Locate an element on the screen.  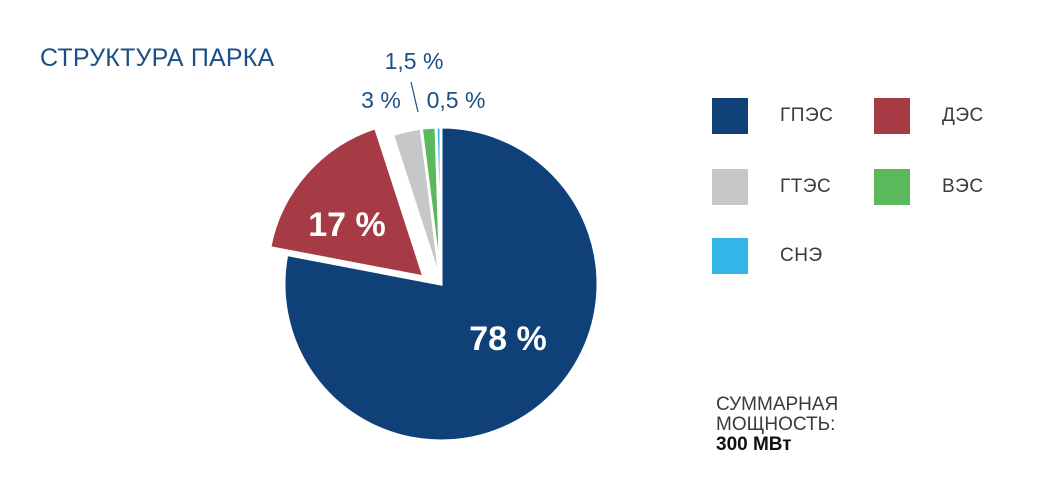
slice-label-3: 1,5 % is located at coordinates (414, 61).